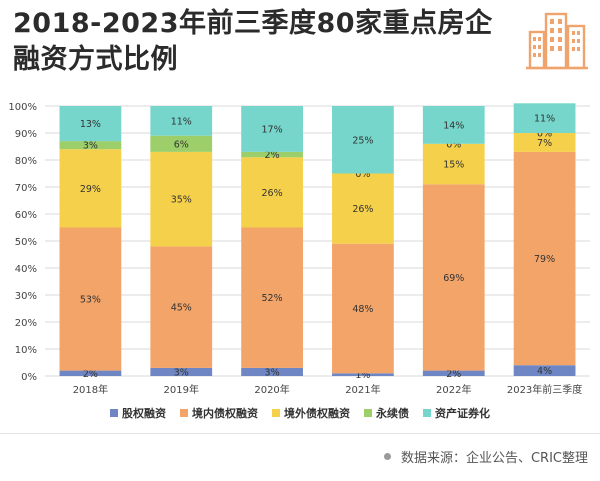 The width and height of the screenshot is (600, 481). I want to click on data-label: 35%, so click(181, 200).